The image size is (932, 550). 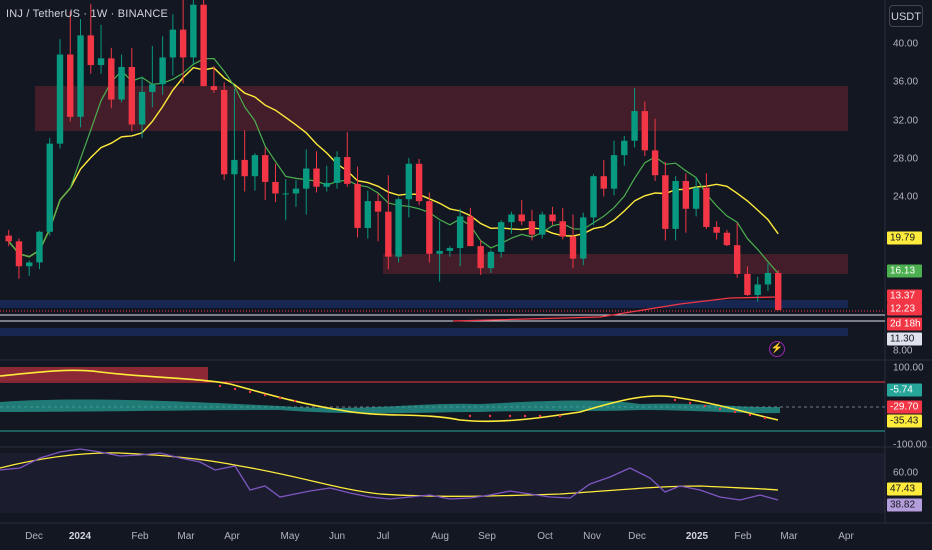 I want to click on time-axis-label: Jun, so click(x=337, y=536).